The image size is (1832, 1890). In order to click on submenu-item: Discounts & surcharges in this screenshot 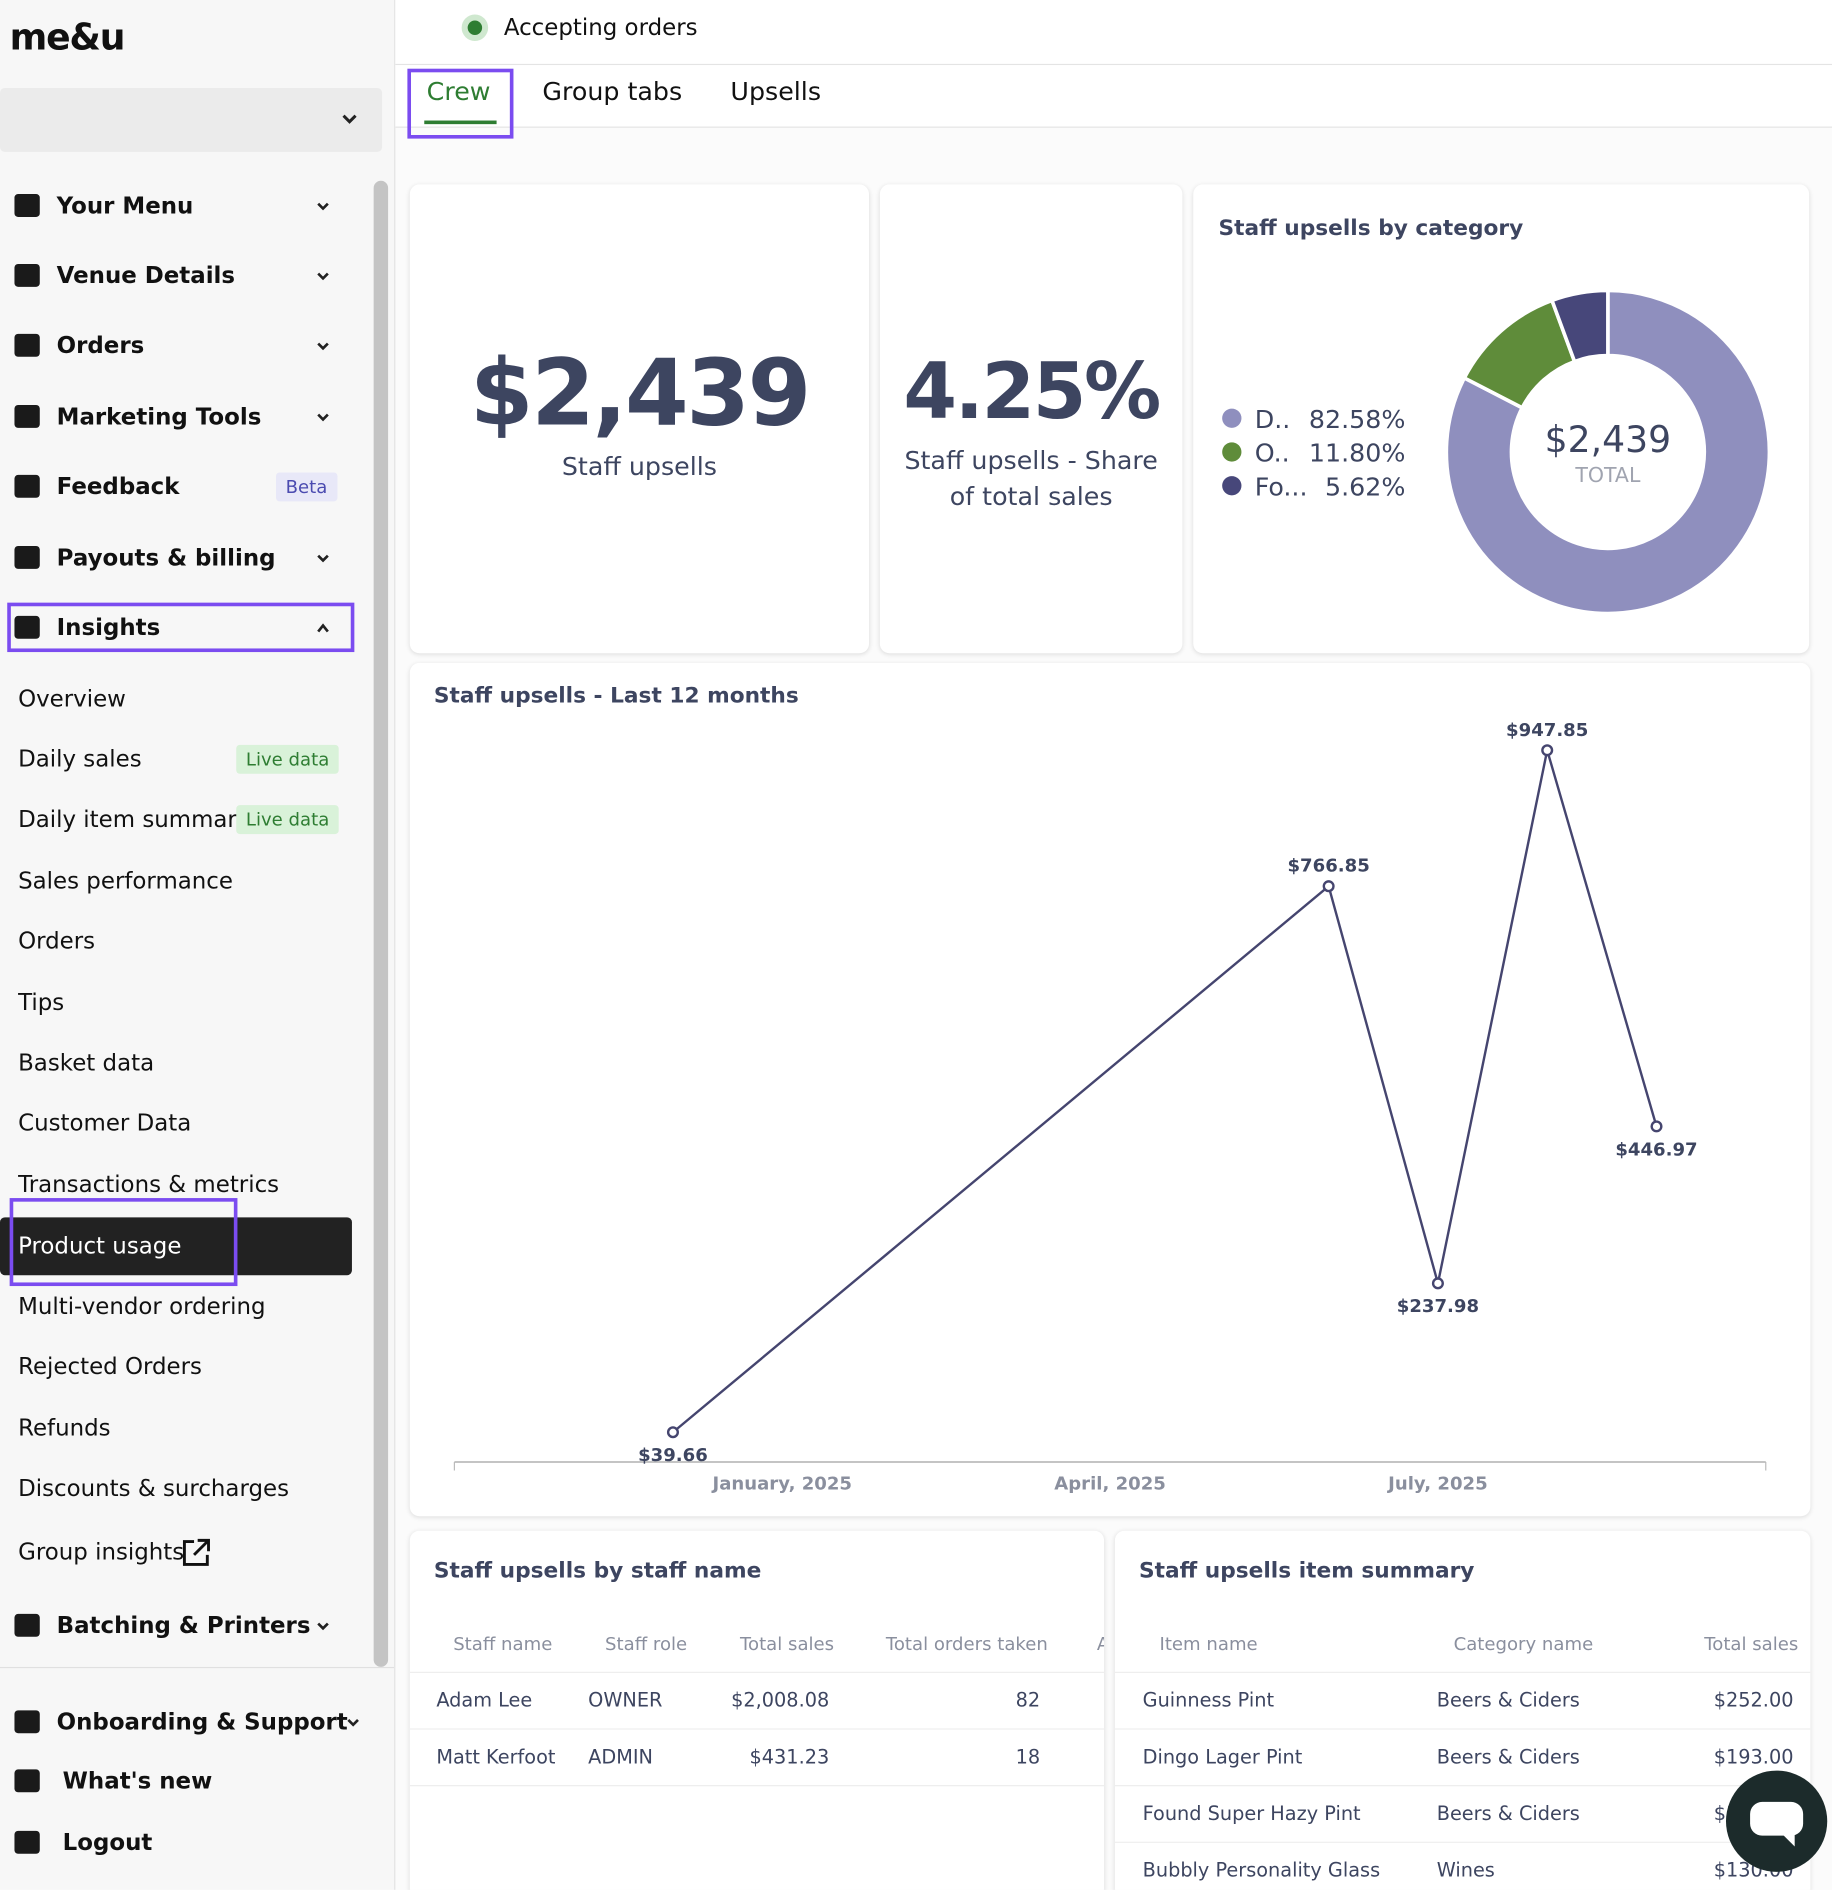, I will do `click(154, 1488)`.